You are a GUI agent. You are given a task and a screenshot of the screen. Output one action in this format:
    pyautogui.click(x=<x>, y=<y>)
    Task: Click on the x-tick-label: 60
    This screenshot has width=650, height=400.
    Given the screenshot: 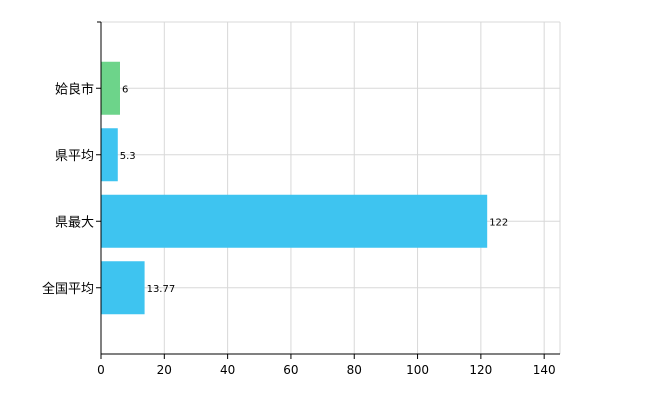 What is the action you would take?
    pyautogui.click(x=290, y=370)
    